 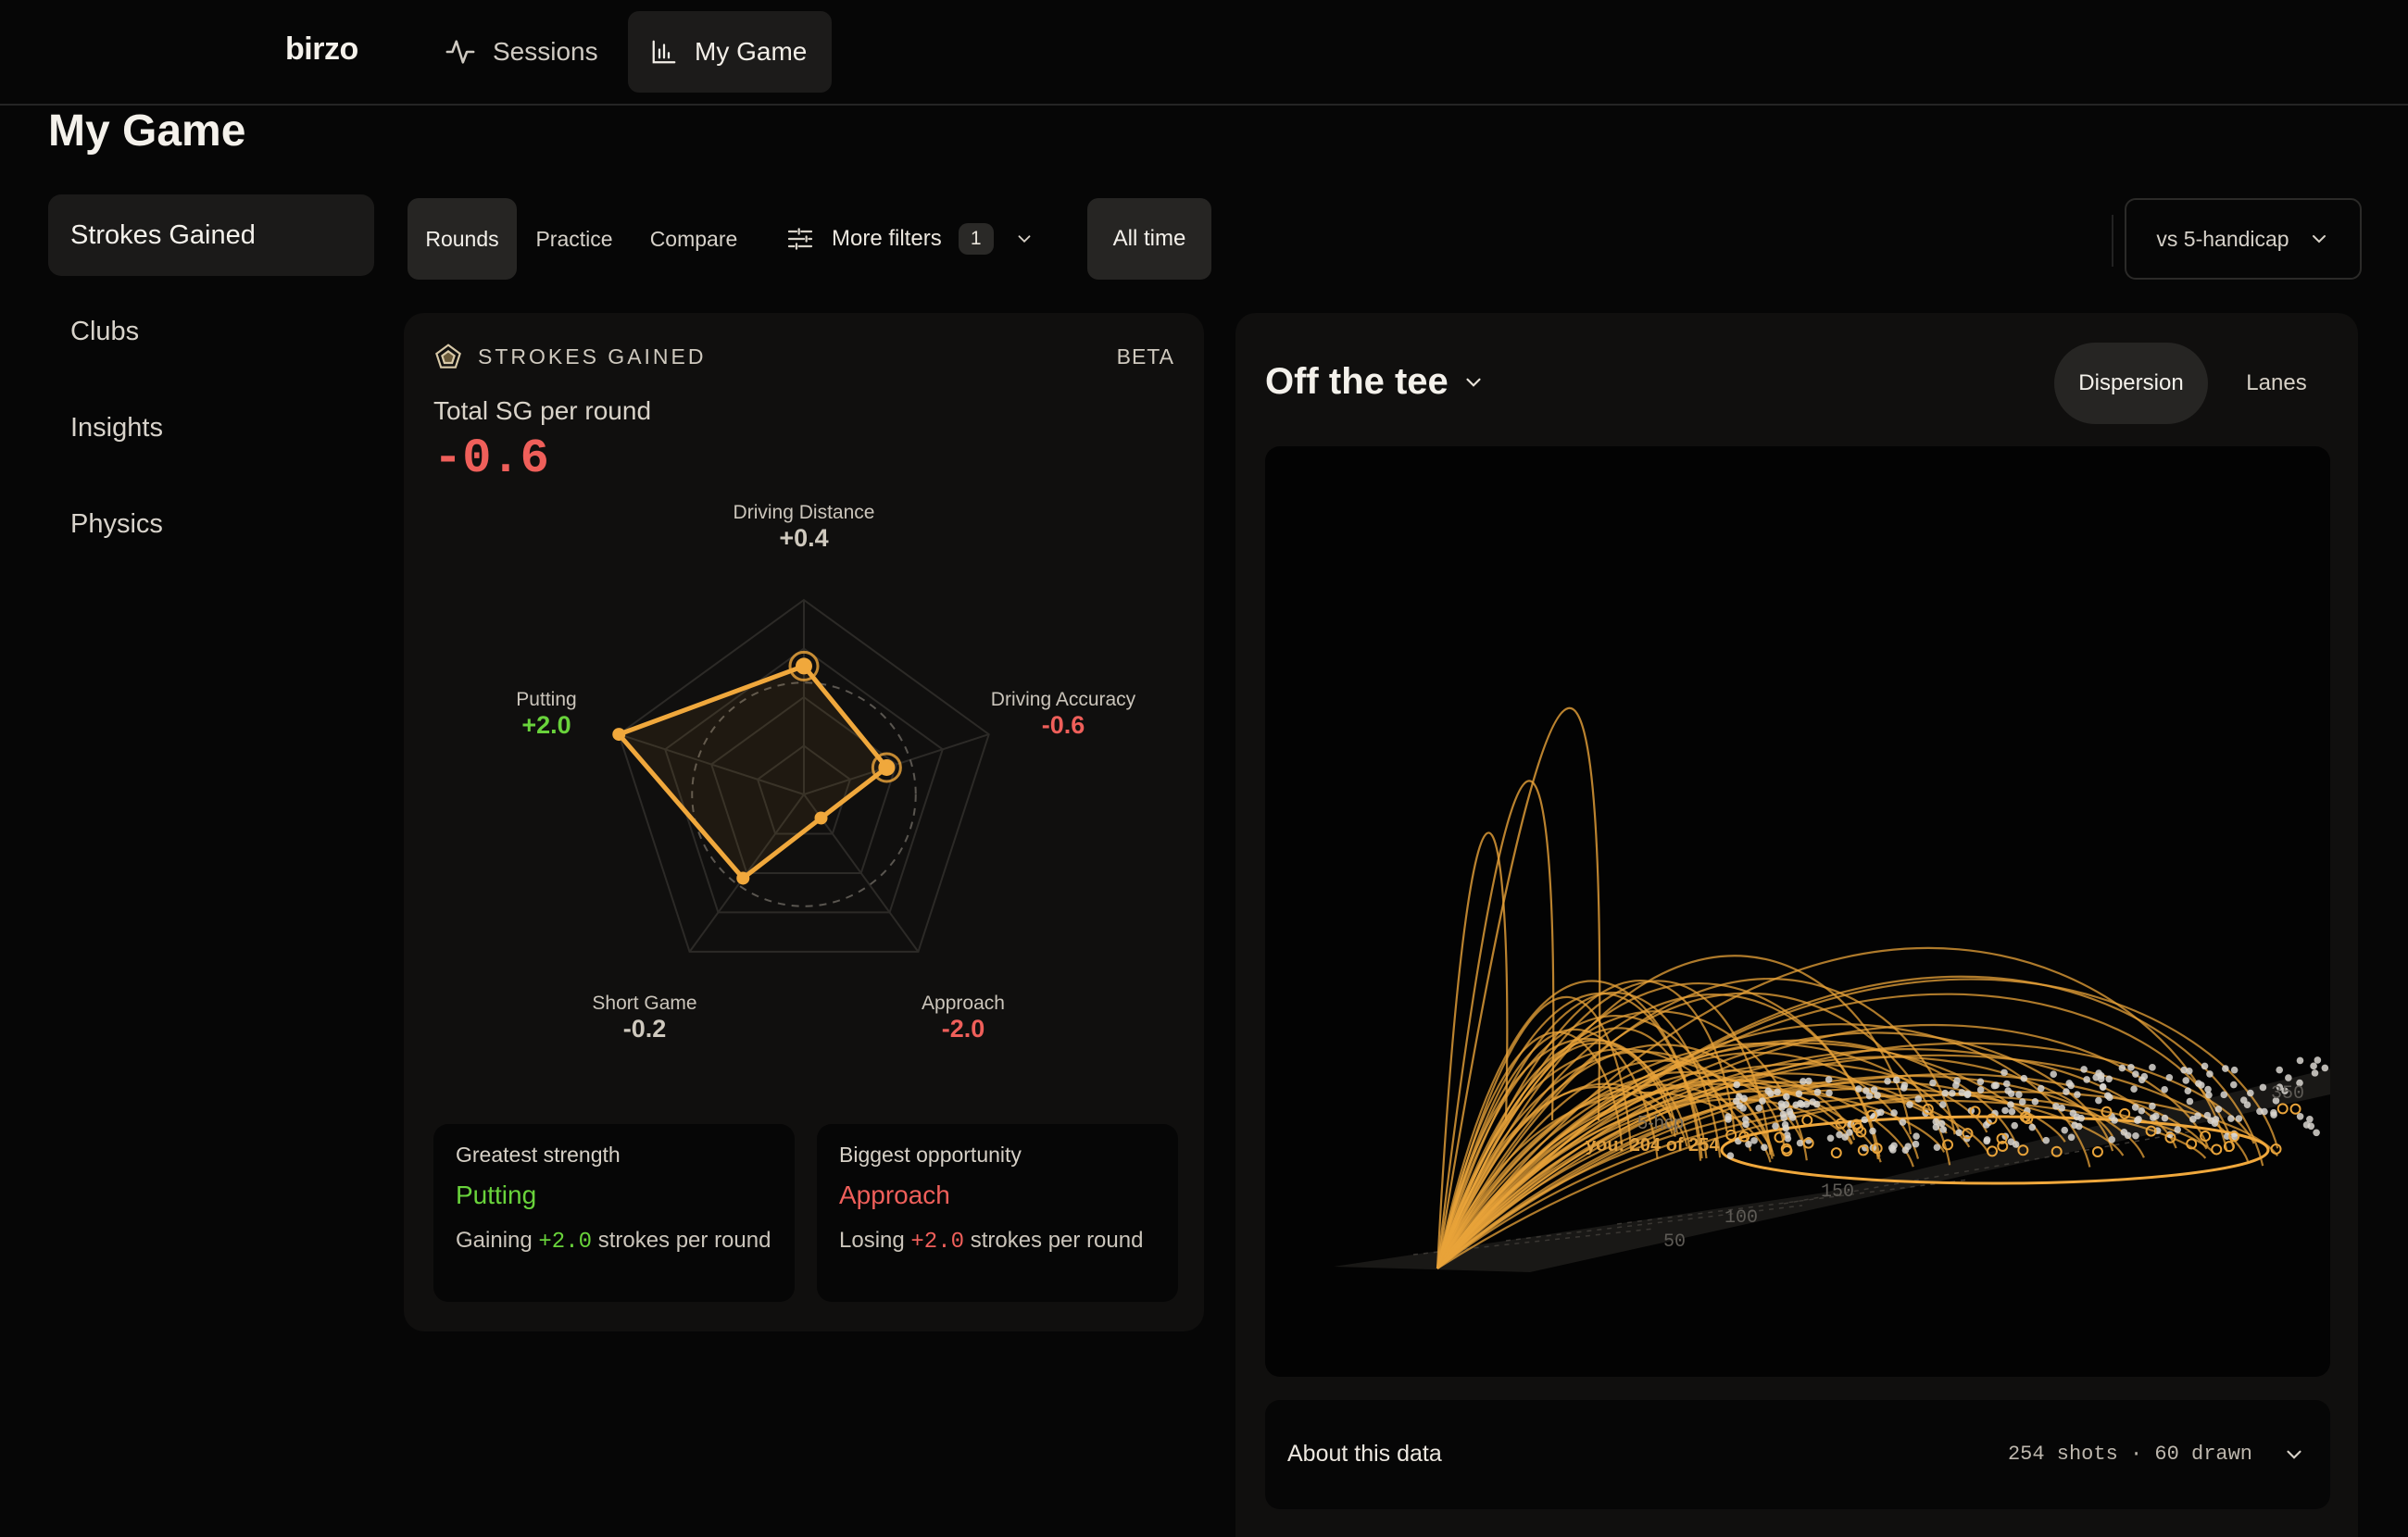 I want to click on filter-count-badge: 1, so click(x=976, y=239).